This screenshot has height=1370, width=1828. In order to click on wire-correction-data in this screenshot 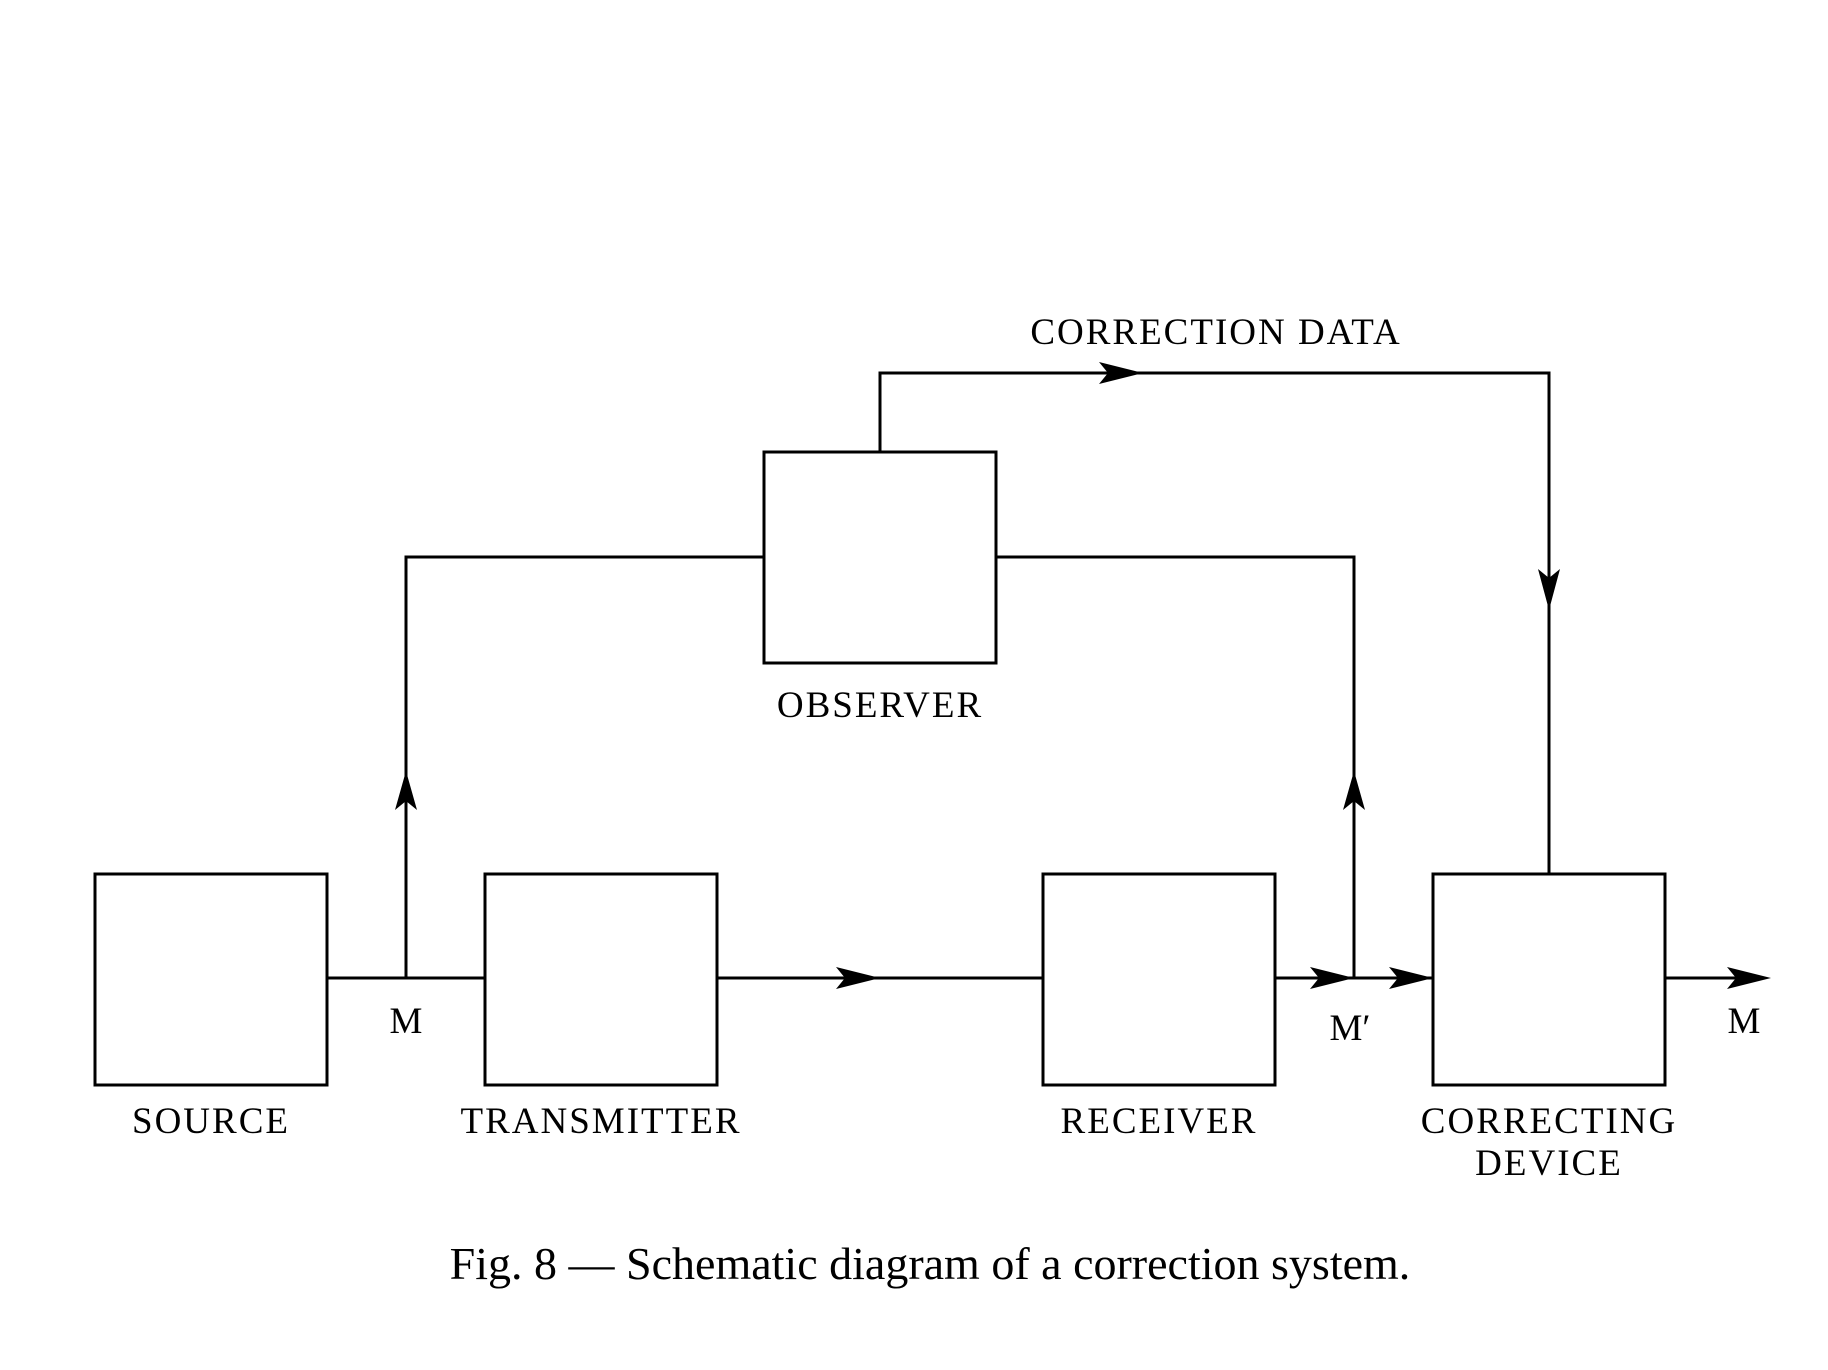, I will do `click(1214, 623)`.